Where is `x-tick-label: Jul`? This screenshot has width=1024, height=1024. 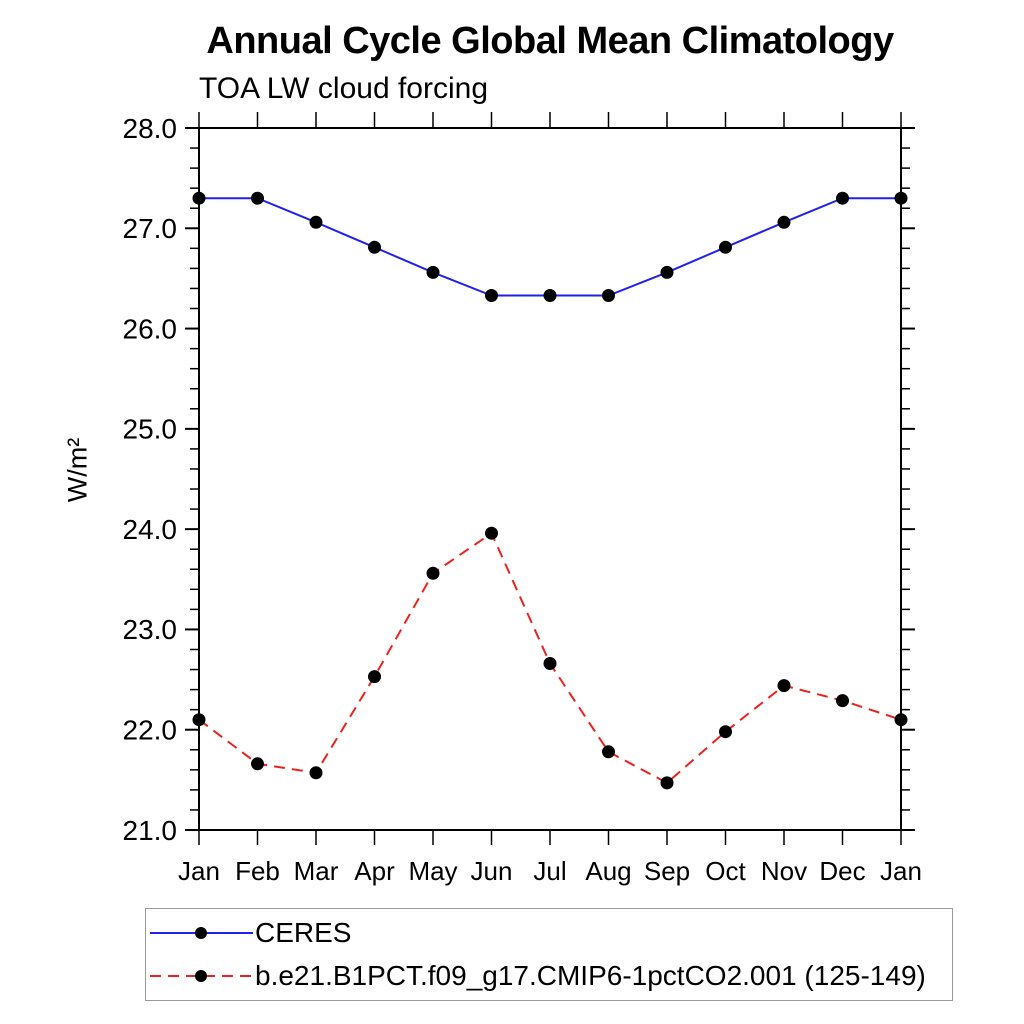 x-tick-label: Jul is located at coordinates (549, 871).